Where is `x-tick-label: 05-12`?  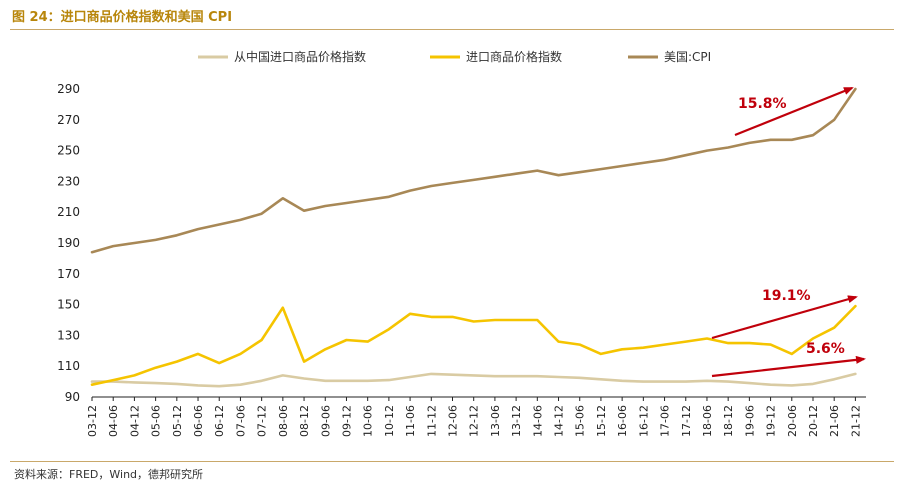
x-tick-label: 05-12 is located at coordinates (177, 421).